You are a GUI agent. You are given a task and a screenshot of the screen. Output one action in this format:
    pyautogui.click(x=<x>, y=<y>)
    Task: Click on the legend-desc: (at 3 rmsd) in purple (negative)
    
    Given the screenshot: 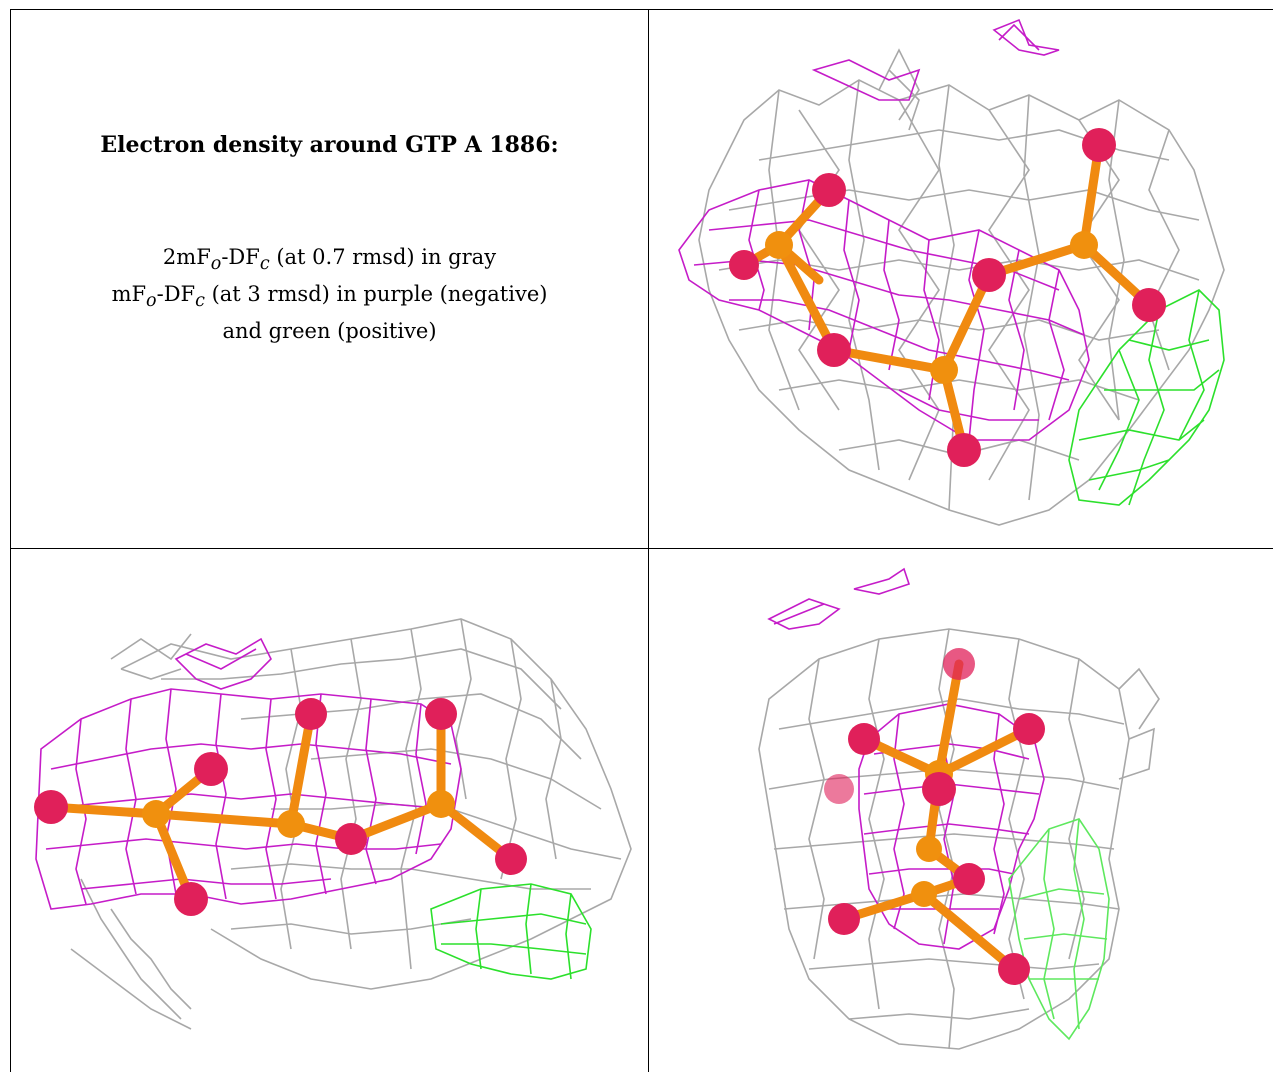 What is the action you would take?
    pyautogui.click(x=376, y=294)
    